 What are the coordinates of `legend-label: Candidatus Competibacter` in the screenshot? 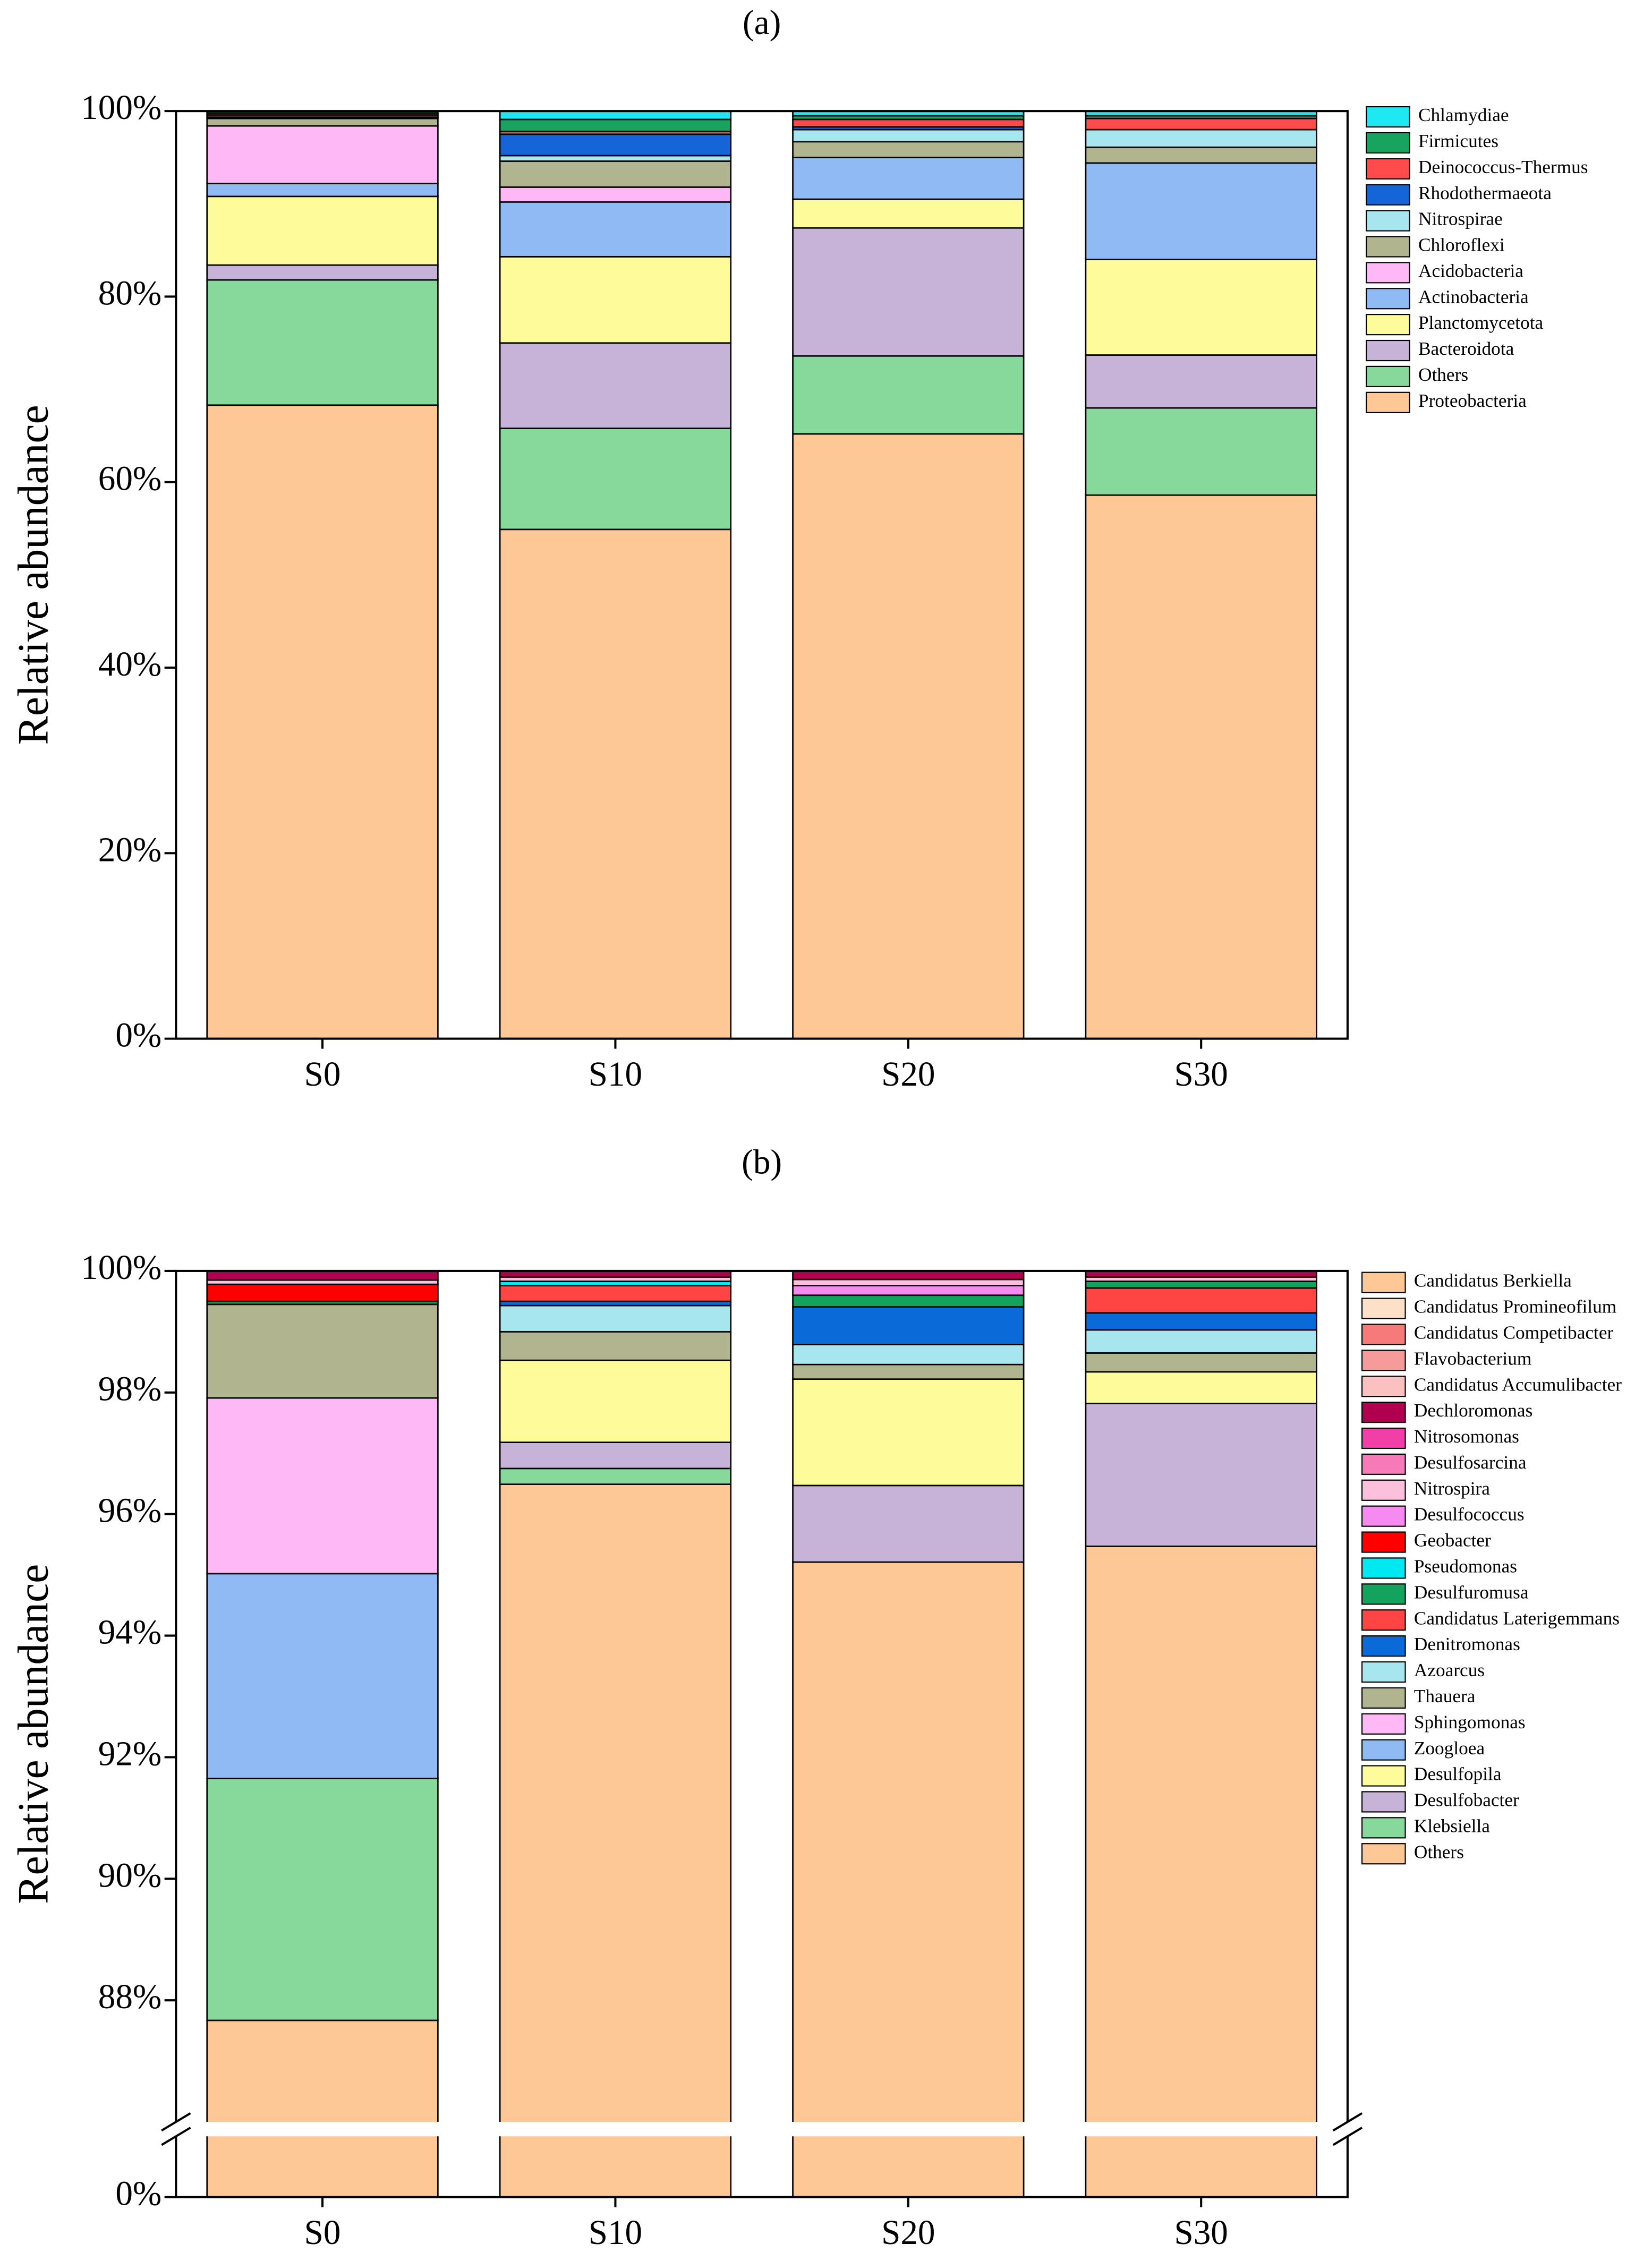 It's located at (1514, 1333).